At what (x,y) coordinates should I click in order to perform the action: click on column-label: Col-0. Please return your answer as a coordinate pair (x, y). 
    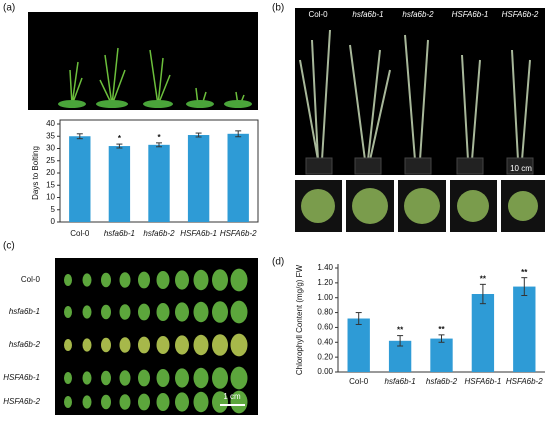
    Looking at the image, I should click on (318, 14).